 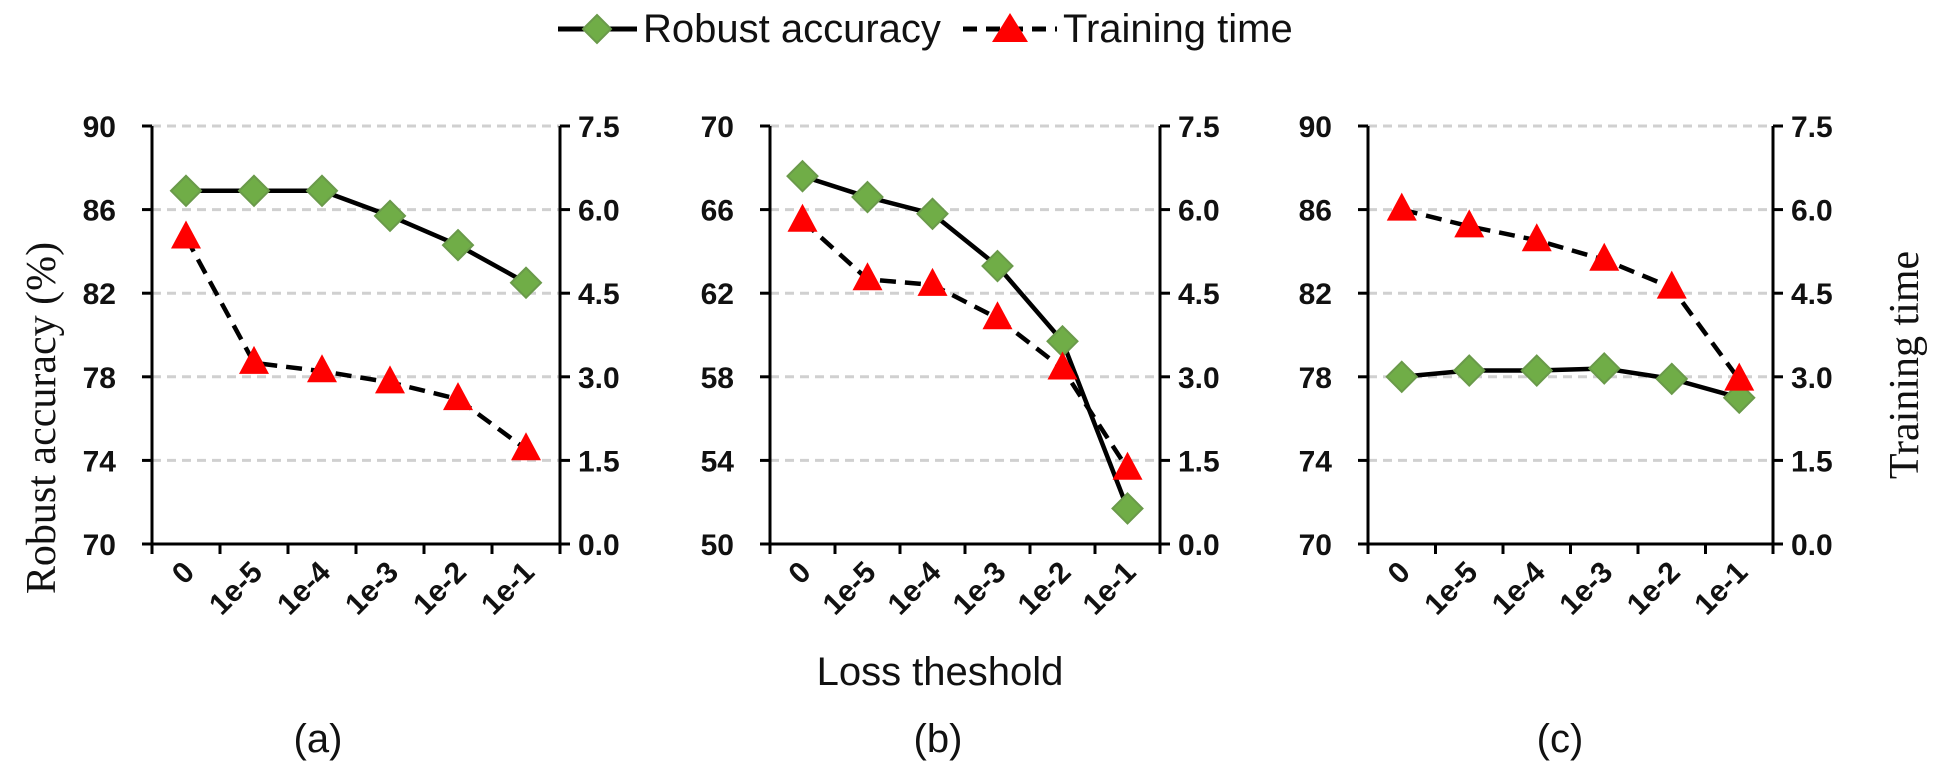 What do you see at coordinates (597, 29) in the screenshot?
I see `legend-marker-diamond` at bounding box center [597, 29].